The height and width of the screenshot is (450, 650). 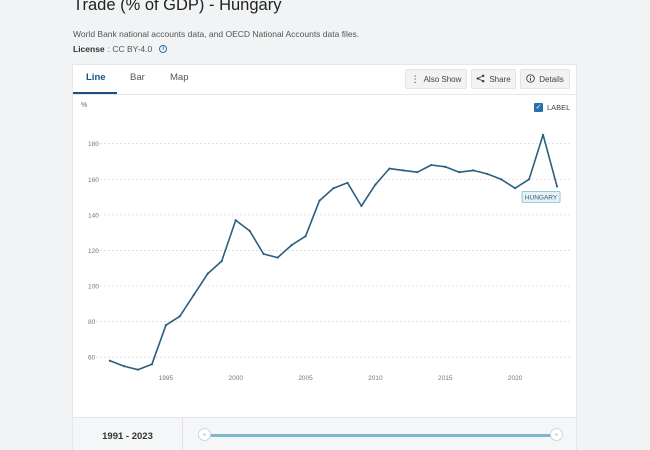 I want to click on label-toggle: ✓ LABEL, so click(x=552, y=107).